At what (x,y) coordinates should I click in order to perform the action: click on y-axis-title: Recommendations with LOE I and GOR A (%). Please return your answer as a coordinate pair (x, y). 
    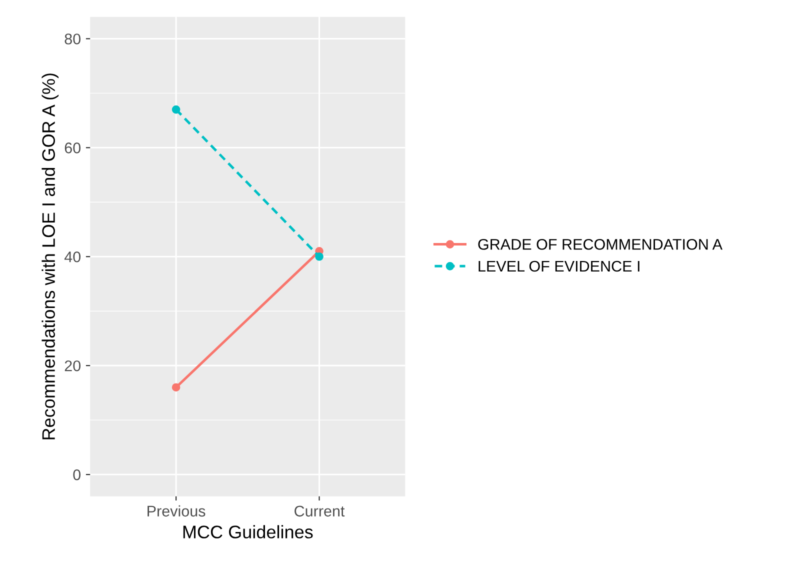
    Looking at the image, I should click on (50, 257).